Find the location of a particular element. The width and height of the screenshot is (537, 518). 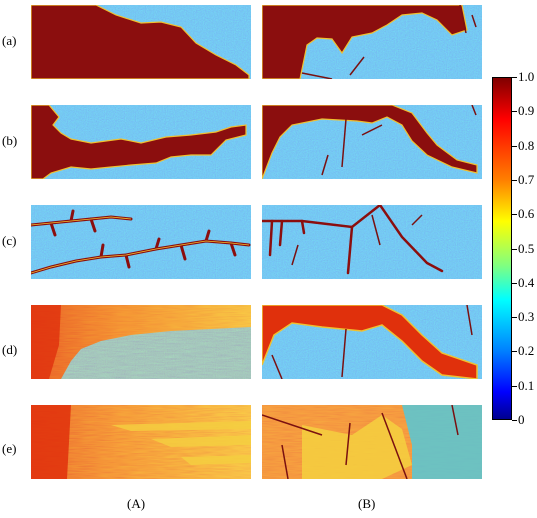

field-image-d-B is located at coordinates (372, 342).